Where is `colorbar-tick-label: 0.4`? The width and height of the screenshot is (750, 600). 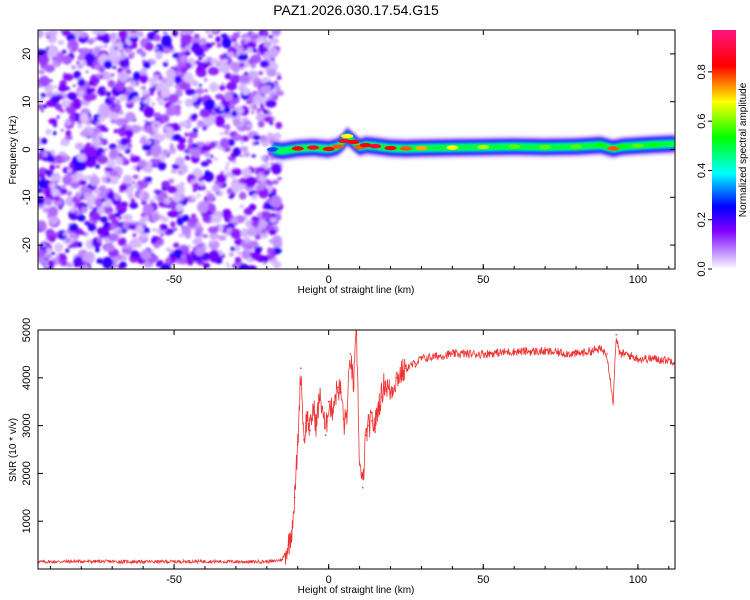 colorbar-tick-label: 0.4 is located at coordinates (702, 170).